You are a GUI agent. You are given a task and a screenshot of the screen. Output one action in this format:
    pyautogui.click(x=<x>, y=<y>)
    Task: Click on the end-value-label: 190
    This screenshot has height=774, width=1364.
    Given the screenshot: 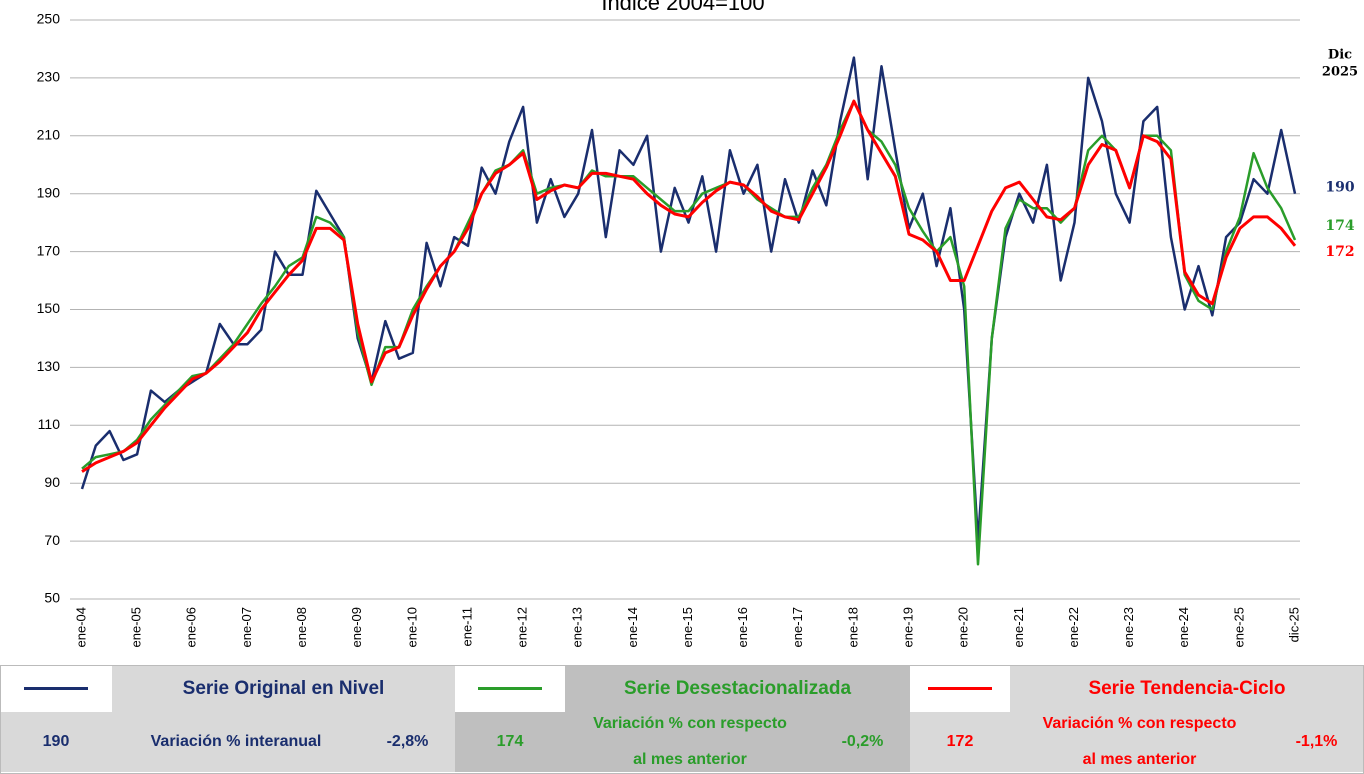 What is the action you would take?
    pyautogui.click(x=1339, y=188)
    